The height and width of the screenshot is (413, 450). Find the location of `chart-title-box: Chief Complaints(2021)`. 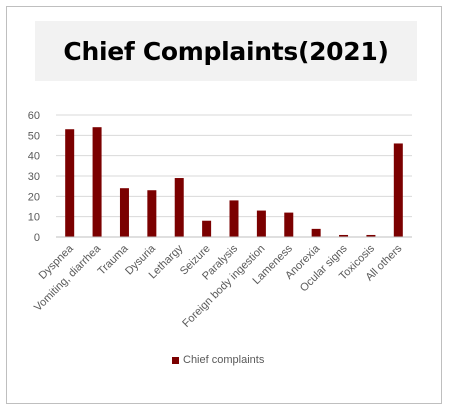

chart-title-box: Chief Complaints(2021) is located at coordinates (226, 51).